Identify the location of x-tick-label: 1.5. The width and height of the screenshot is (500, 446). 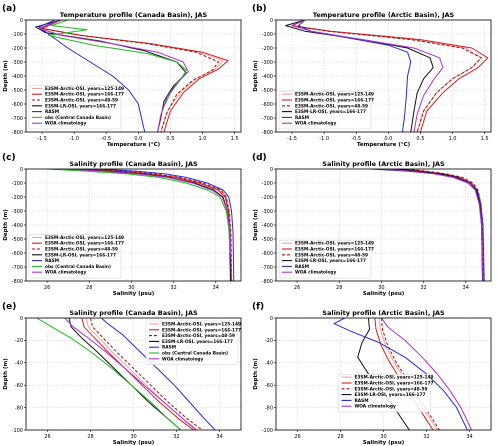
(235, 139).